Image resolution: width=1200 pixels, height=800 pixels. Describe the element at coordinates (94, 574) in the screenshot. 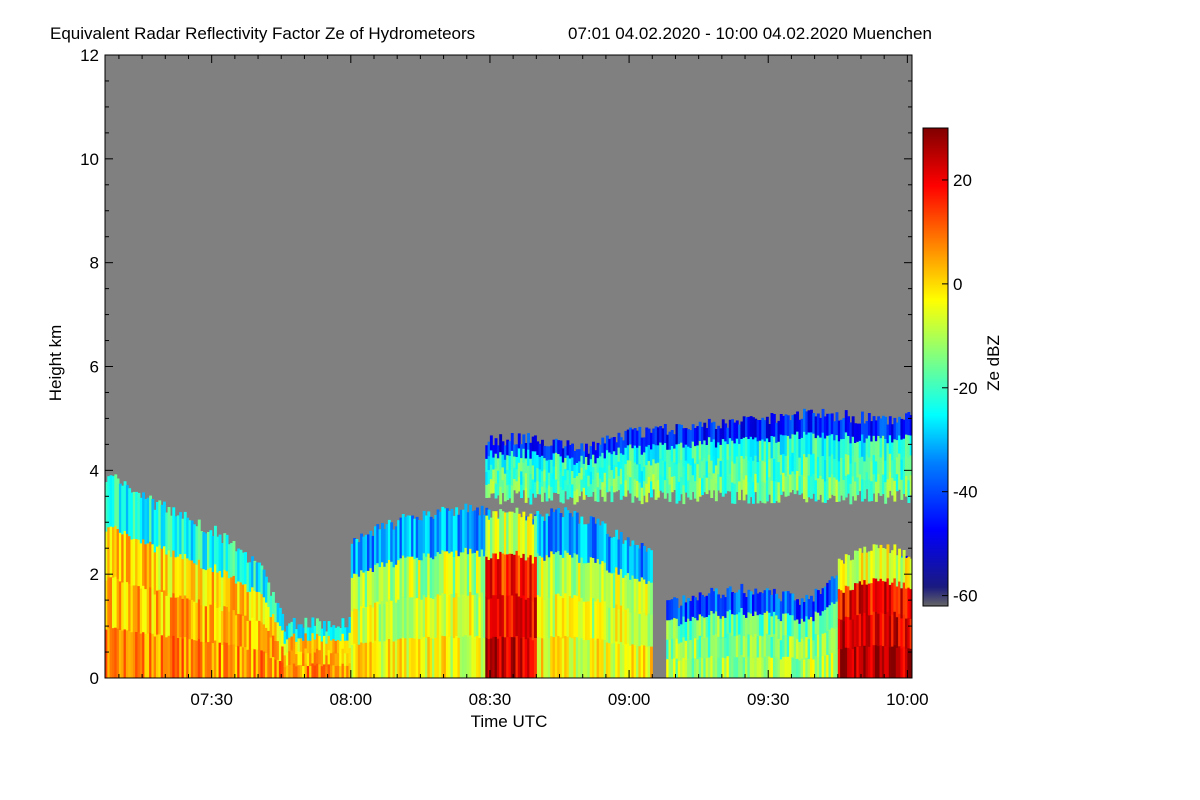

I see `y-tick-label: 2` at that location.